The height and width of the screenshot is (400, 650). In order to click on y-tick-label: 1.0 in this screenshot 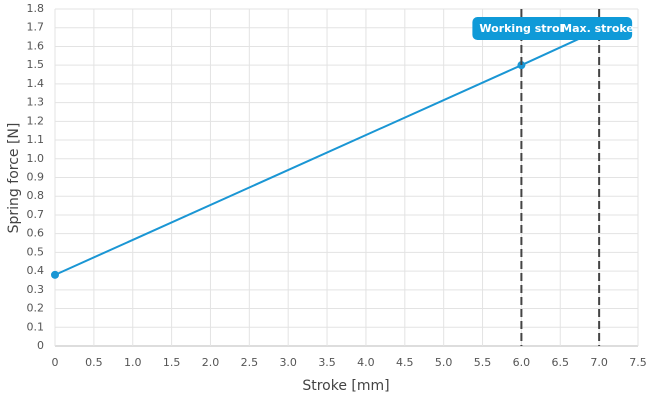, I will do `click(36, 158)`.